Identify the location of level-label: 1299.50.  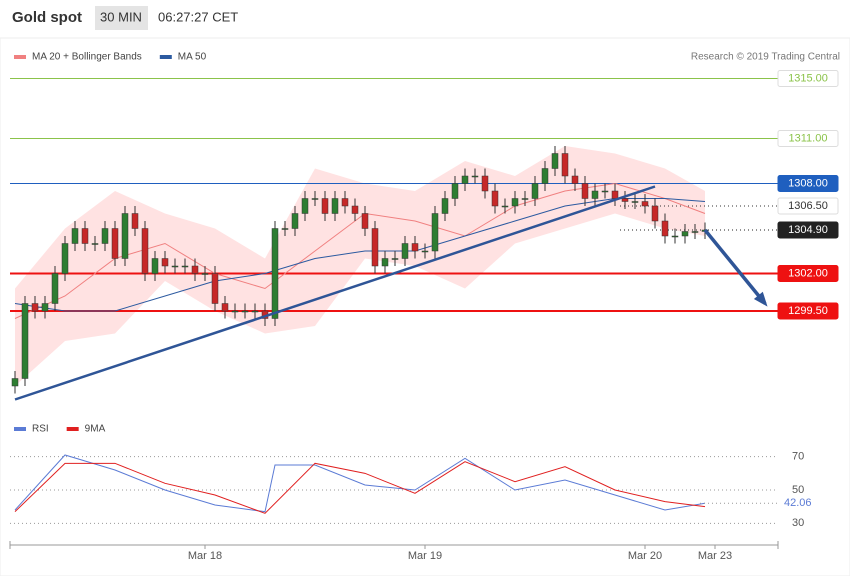
(808, 311).